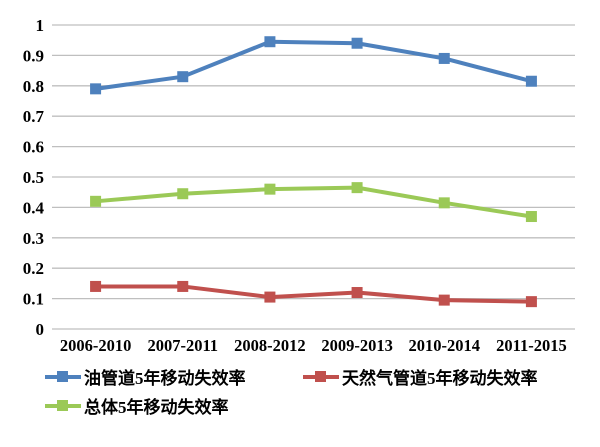  What do you see at coordinates (33, 147) in the screenshot?
I see `y-axis-tick-label: 0.6` at bounding box center [33, 147].